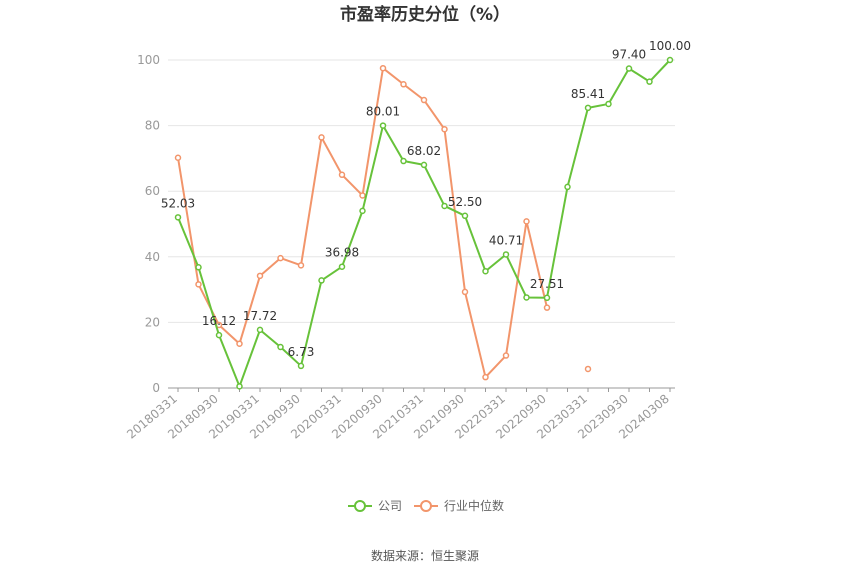  I want to click on data-label: 100.00, so click(670, 46).